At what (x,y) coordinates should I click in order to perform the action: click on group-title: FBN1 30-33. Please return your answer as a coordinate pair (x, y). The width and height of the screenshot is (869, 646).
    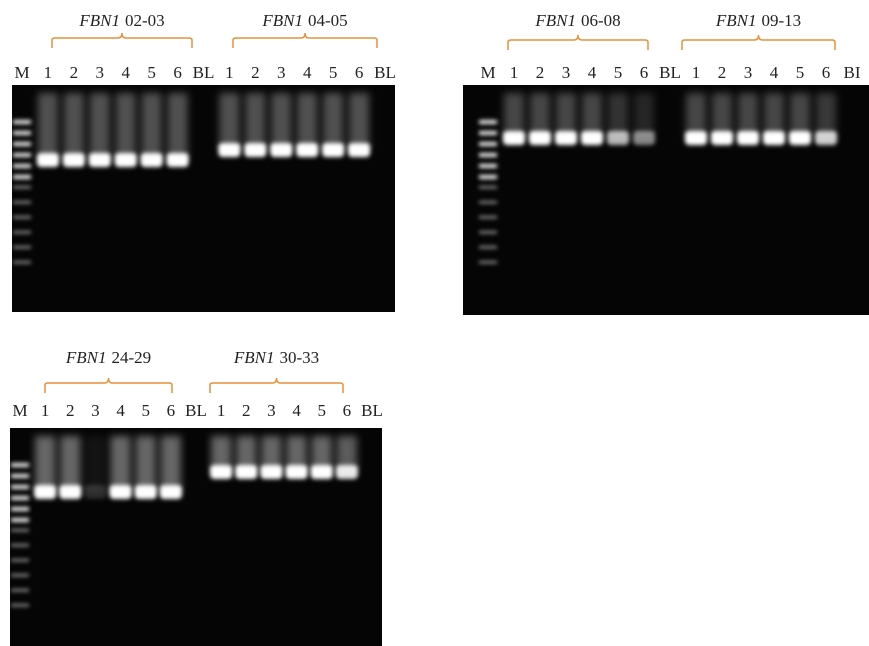
    Looking at the image, I should click on (276, 357).